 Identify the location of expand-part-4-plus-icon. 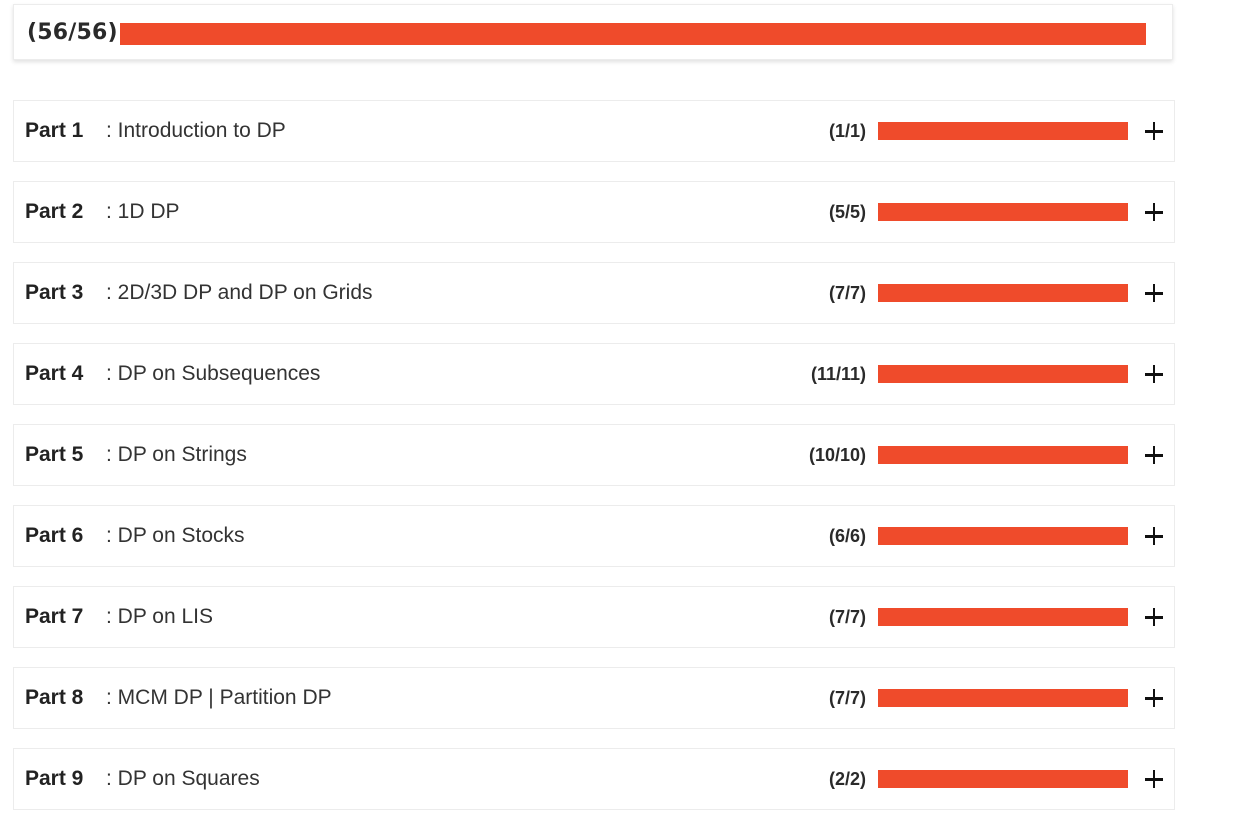
(1154, 374).